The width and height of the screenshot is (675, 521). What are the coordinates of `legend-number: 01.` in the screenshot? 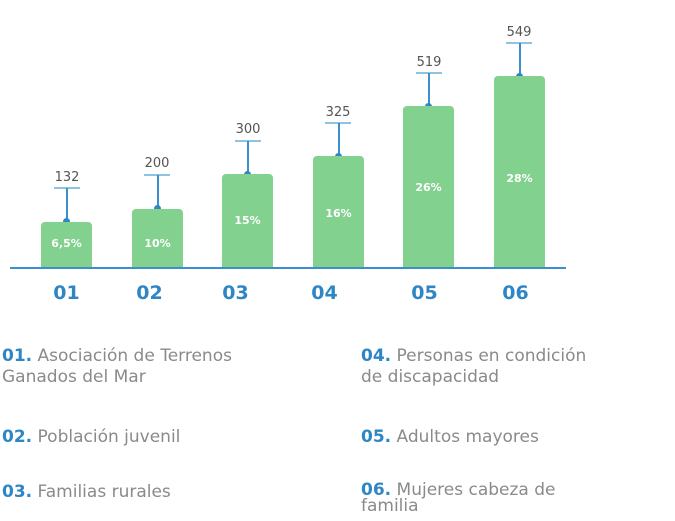 It's located at (17, 356).